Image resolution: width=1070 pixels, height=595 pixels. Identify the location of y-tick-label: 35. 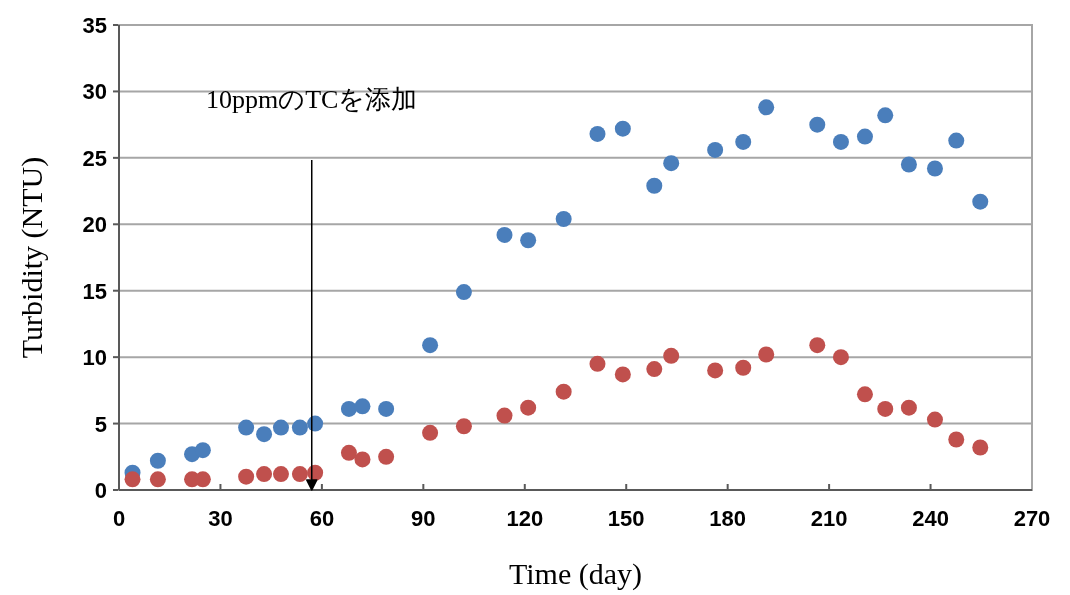
(94, 25).